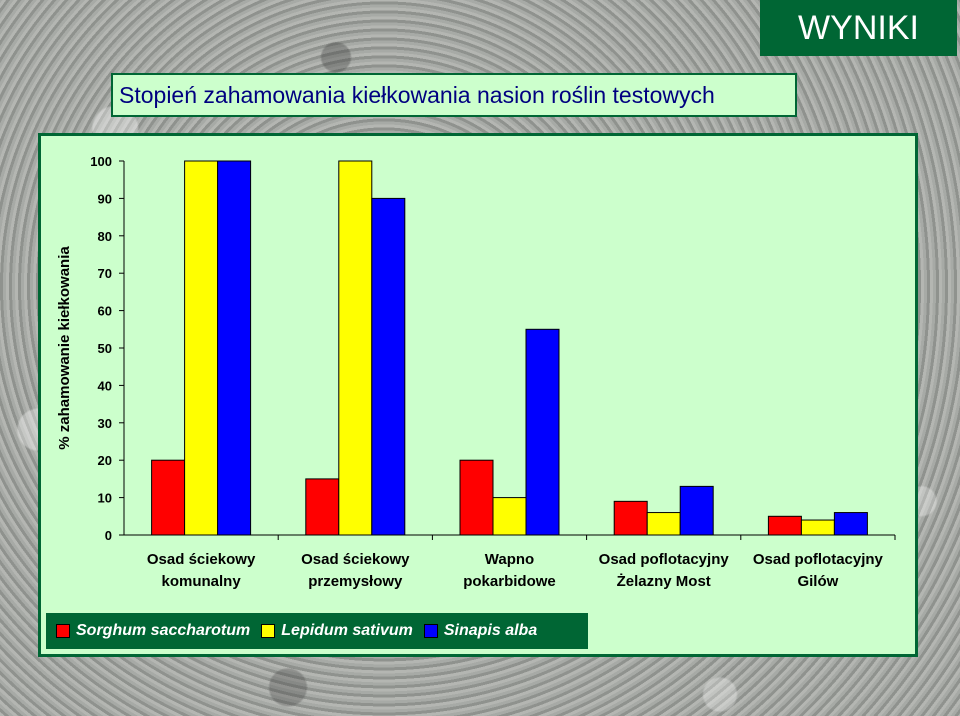  What do you see at coordinates (430, 631) in the screenshot?
I see `legend-swatch-blue` at bounding box center [430, 631].